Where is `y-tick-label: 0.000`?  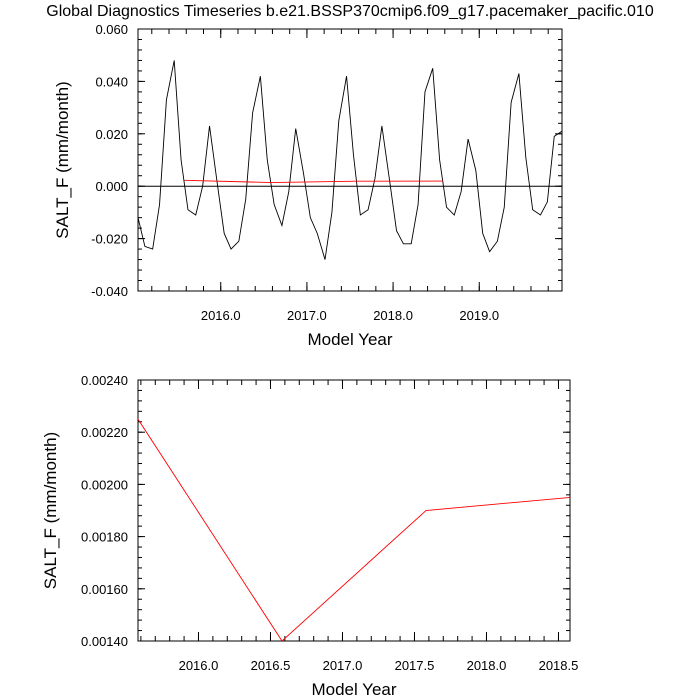
y-tick-label: 0.000 is located at coordinates (111, 186).